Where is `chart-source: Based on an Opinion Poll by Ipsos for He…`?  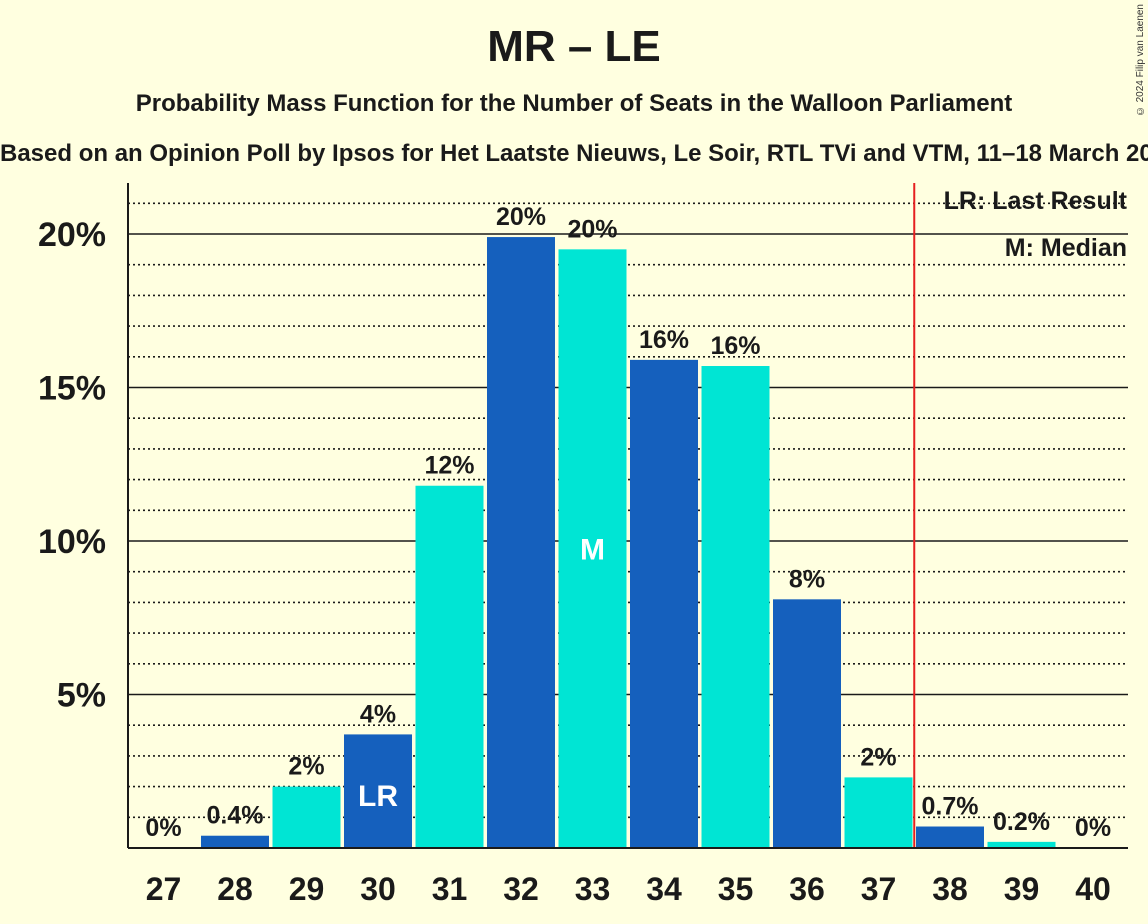
chart-source: Based on an Opinion Poll by Ipsos for He… is located at coordinates (574, 153).